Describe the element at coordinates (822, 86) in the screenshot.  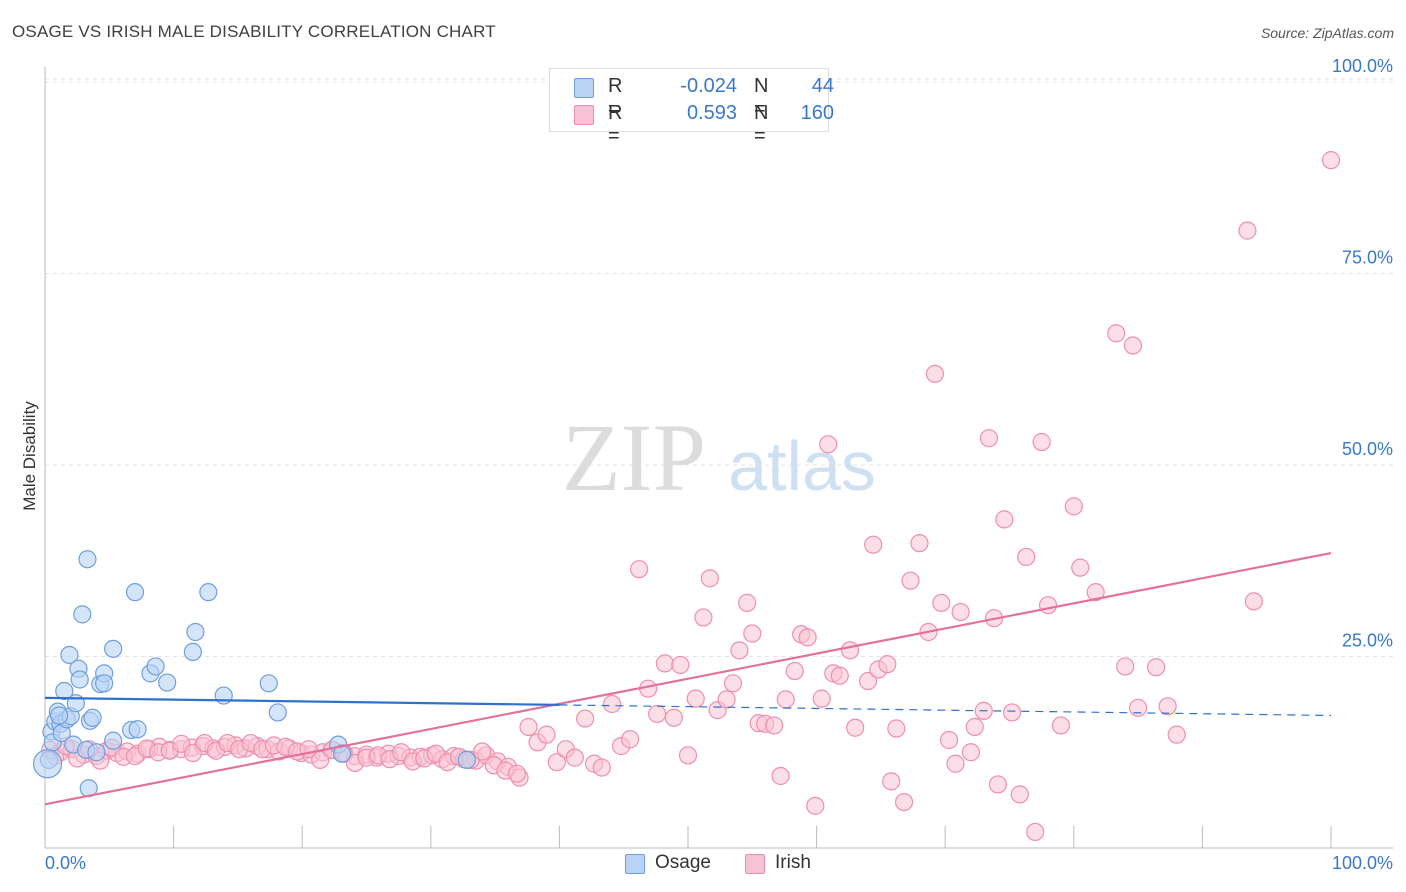
I see `osage-n-value: 44` at that location.